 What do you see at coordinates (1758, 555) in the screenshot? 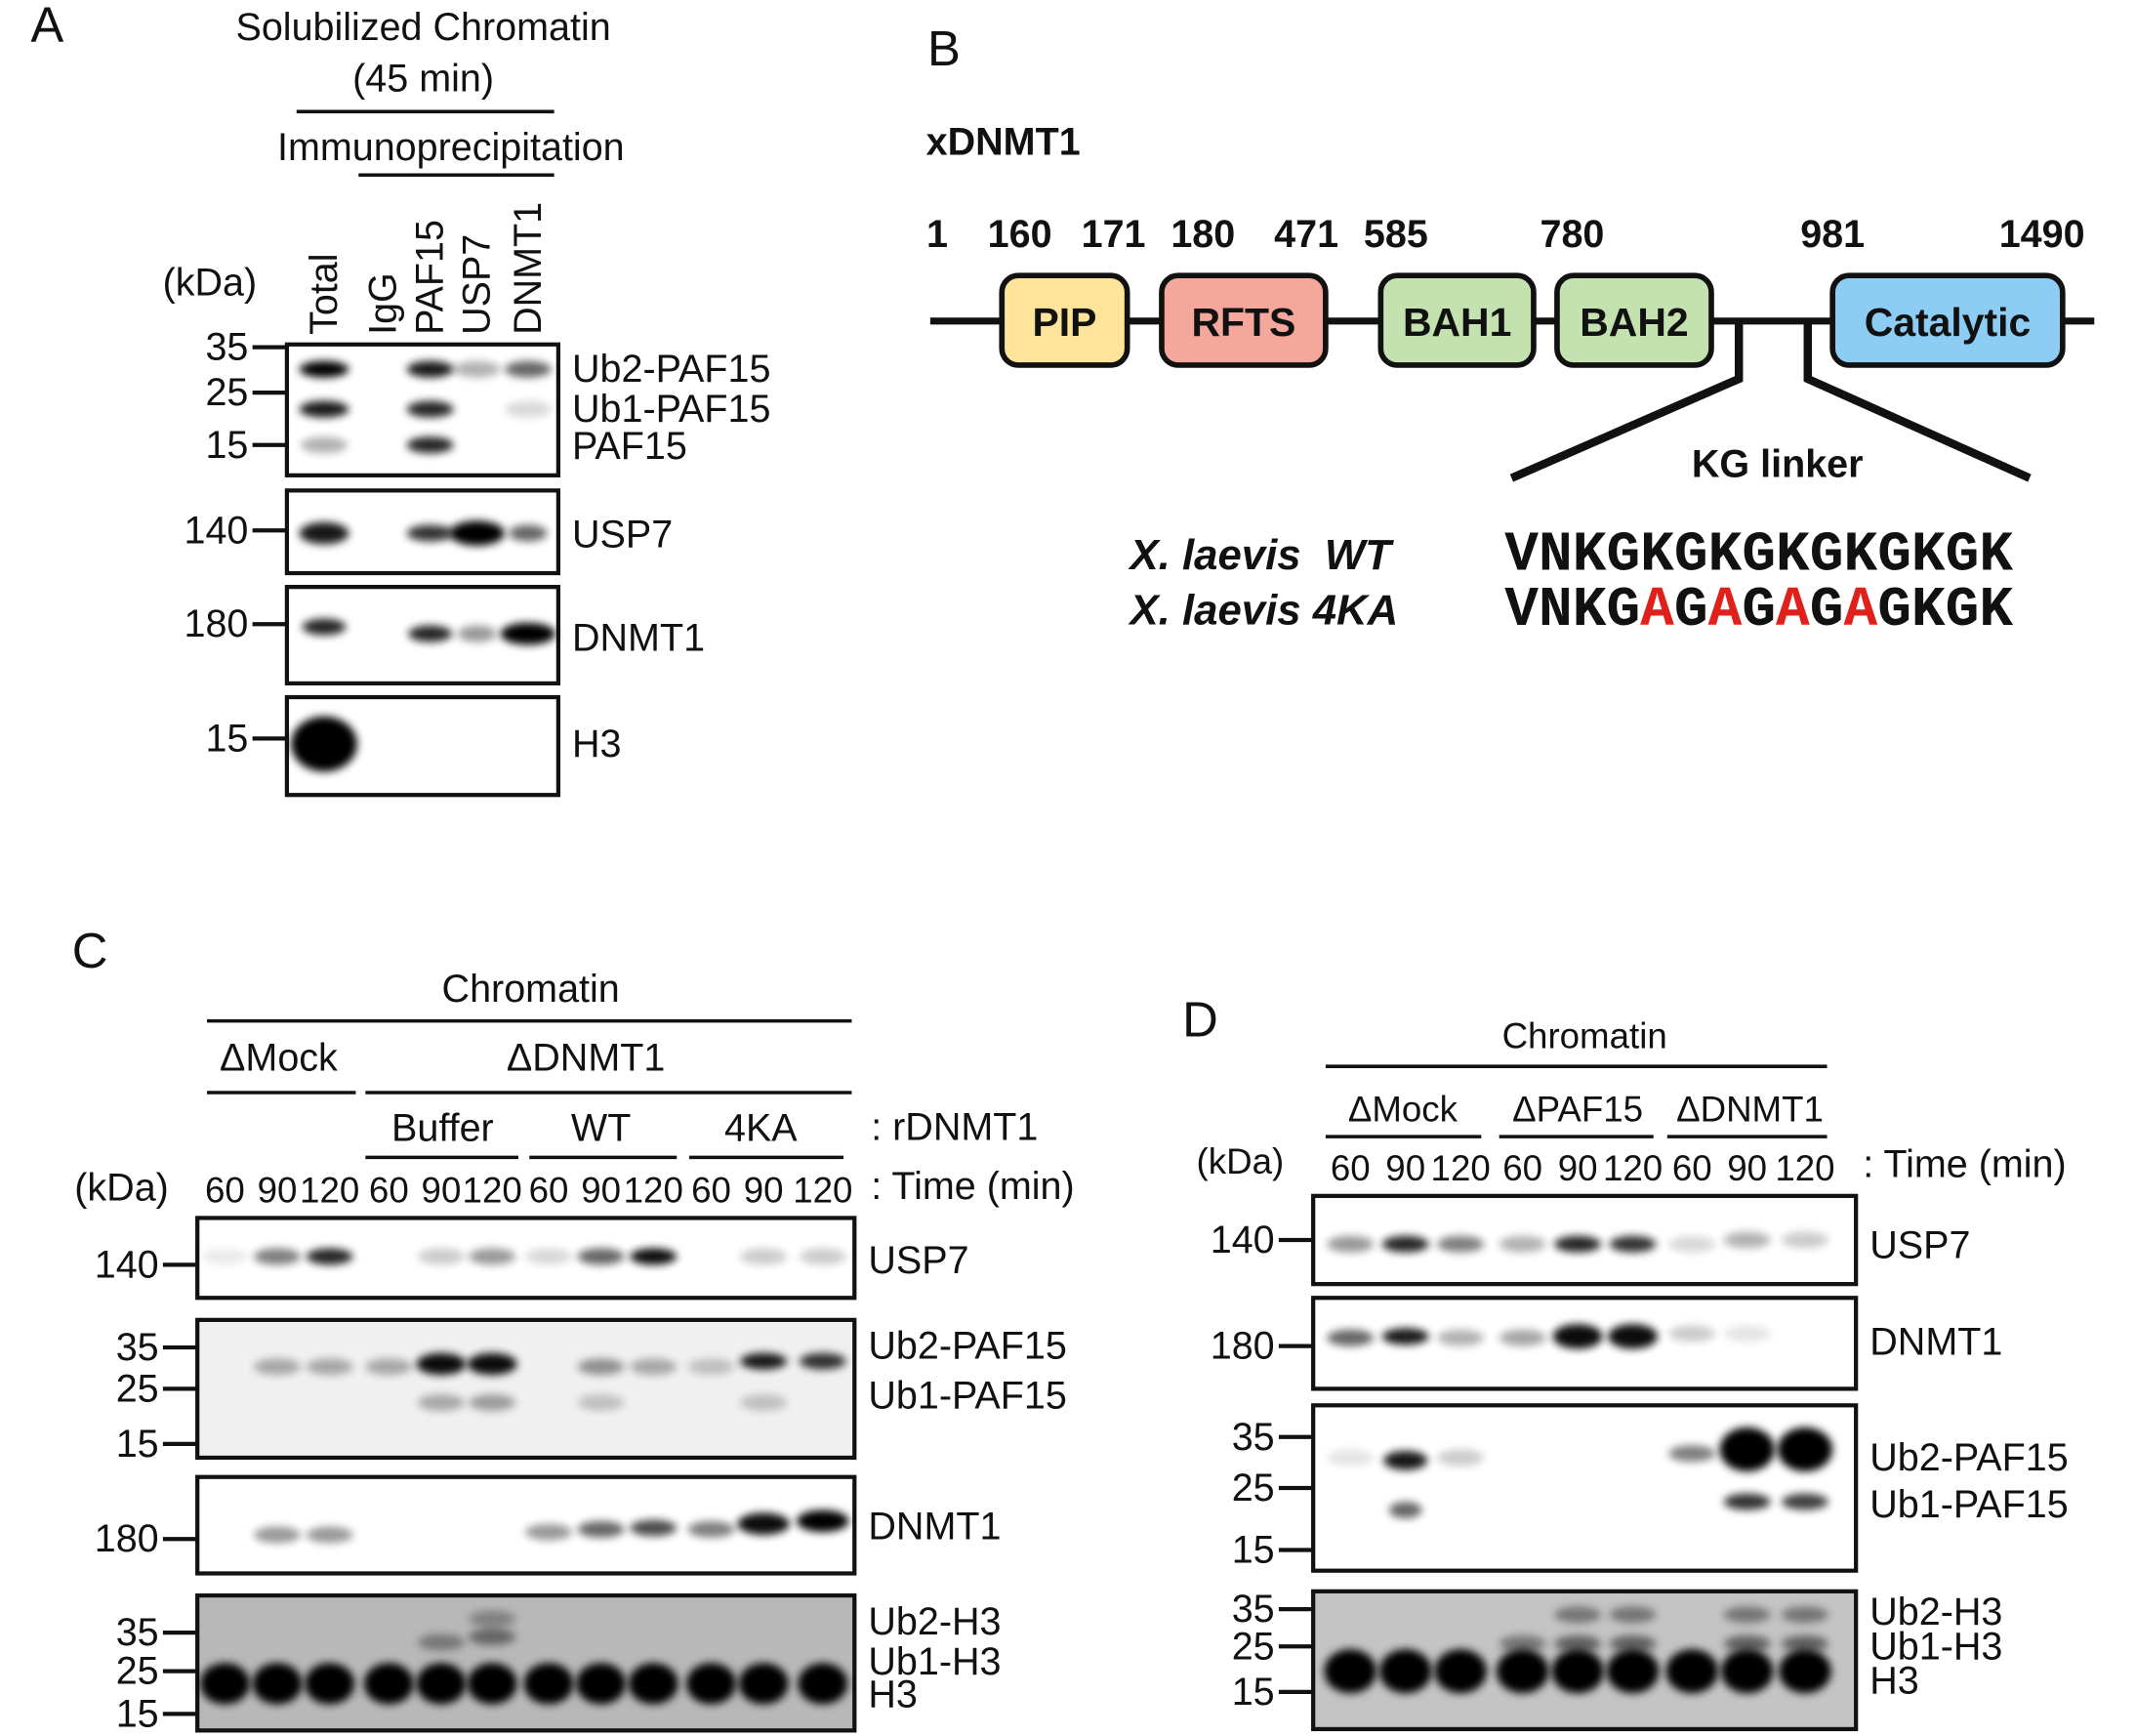
I see `sequence: VNKGKGKGKGKGKGK` at bounding box center [1758, 555].